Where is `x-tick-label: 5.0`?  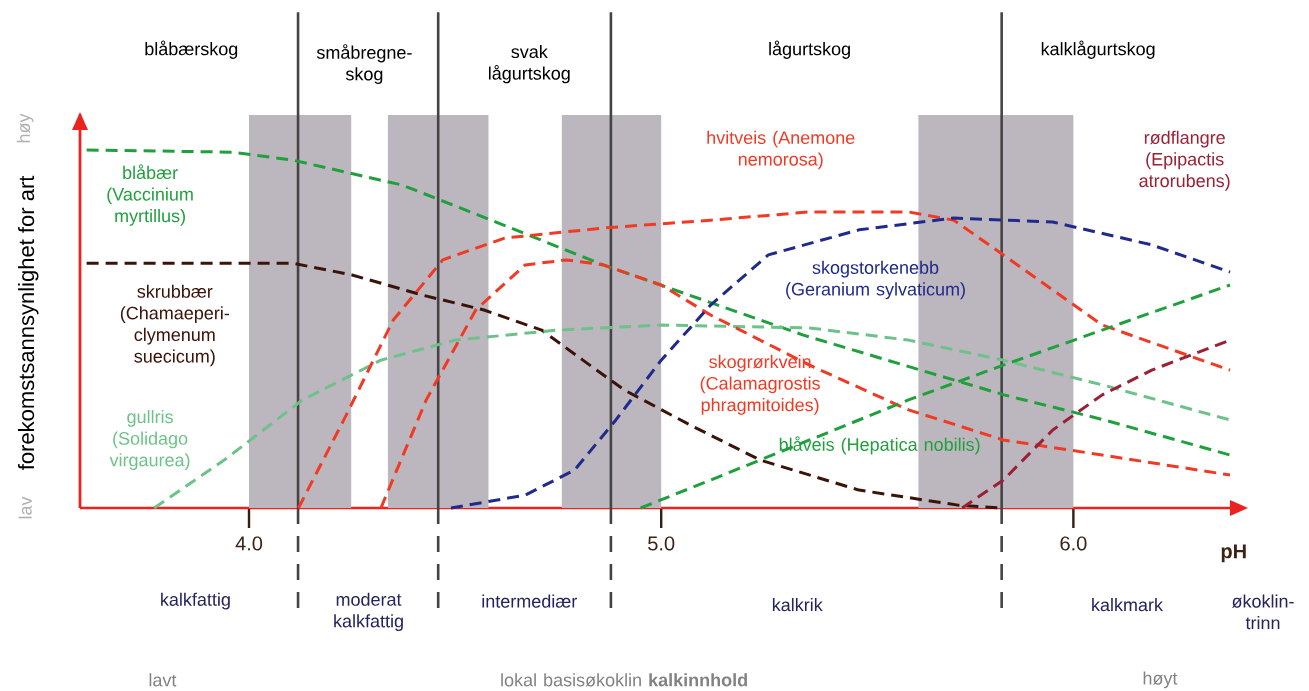
x-tick-label: 5.0 is located at coordinates (661, 543).